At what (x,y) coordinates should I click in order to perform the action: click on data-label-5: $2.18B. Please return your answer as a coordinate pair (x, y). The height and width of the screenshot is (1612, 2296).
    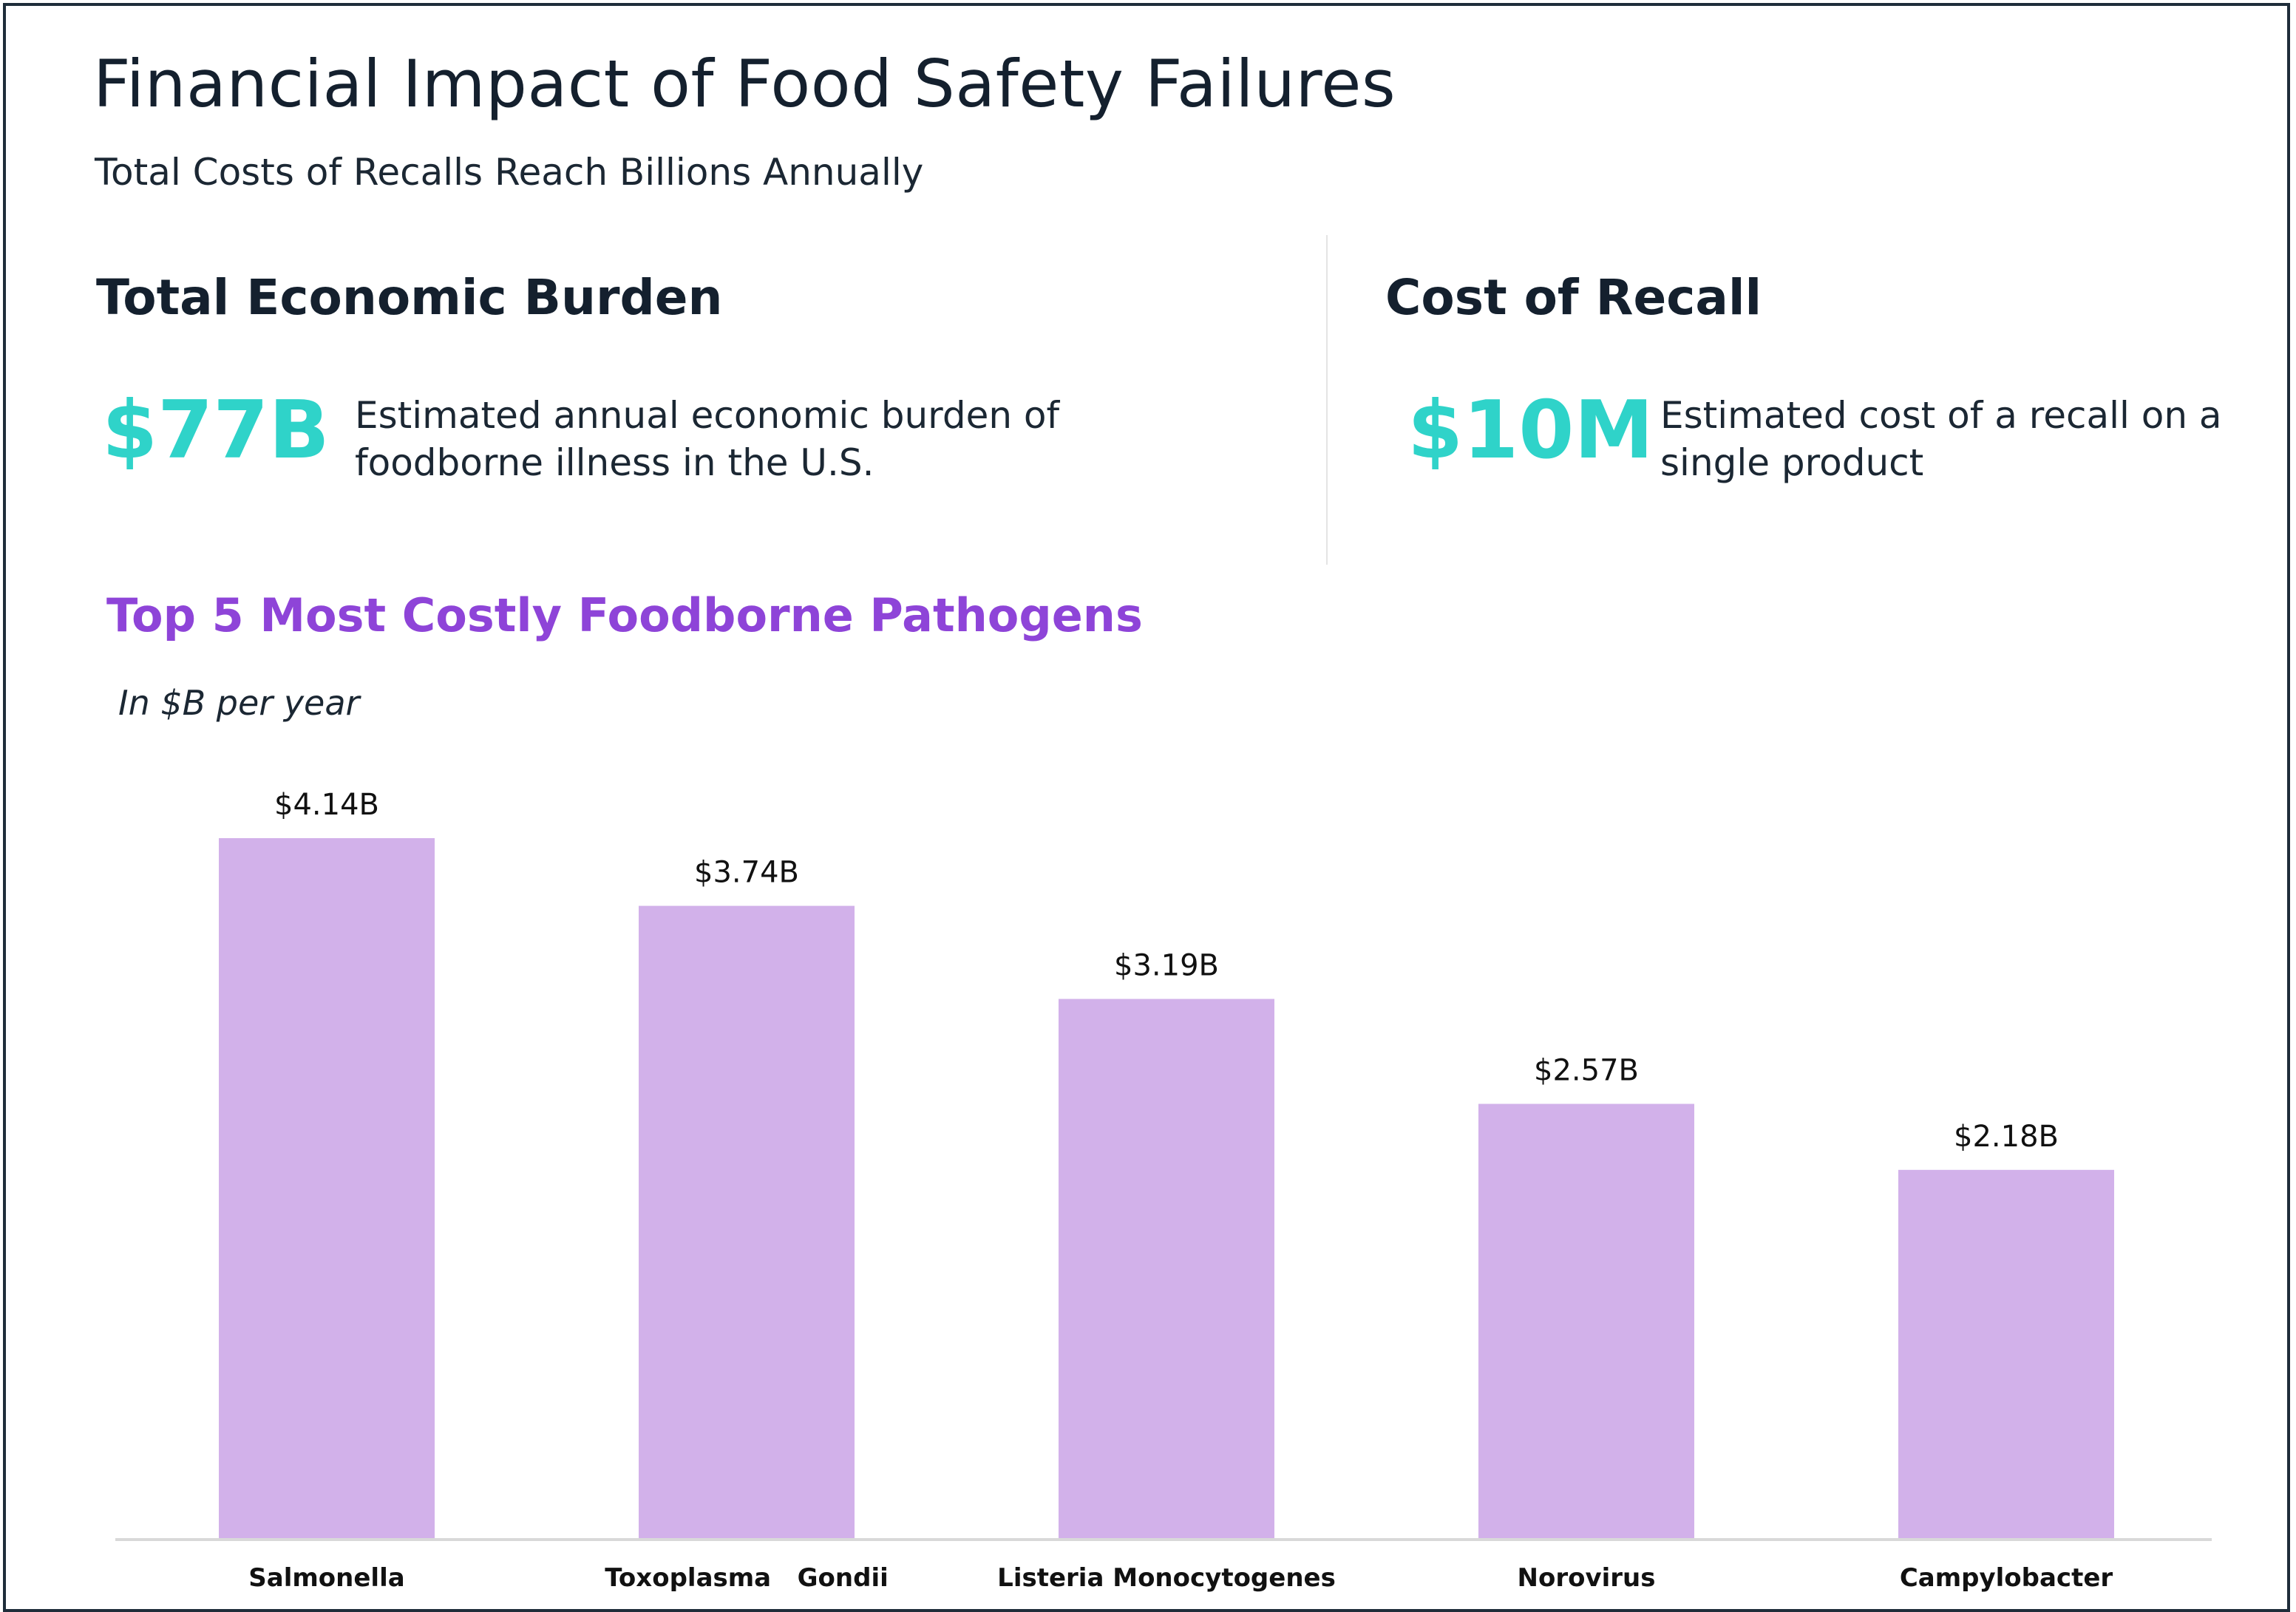
    Looking at the image, I should click on (2006, 1137).